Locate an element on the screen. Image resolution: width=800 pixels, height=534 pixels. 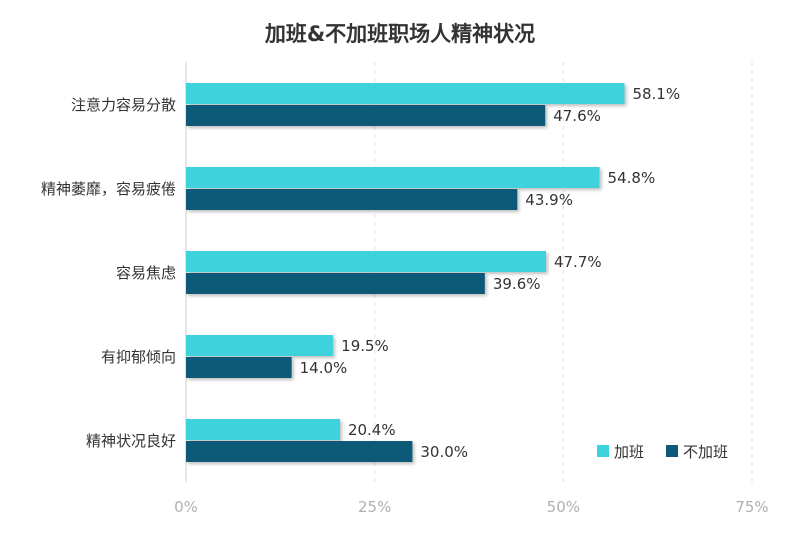
x-tick-label: 0% is located at coordinates (186, 507).